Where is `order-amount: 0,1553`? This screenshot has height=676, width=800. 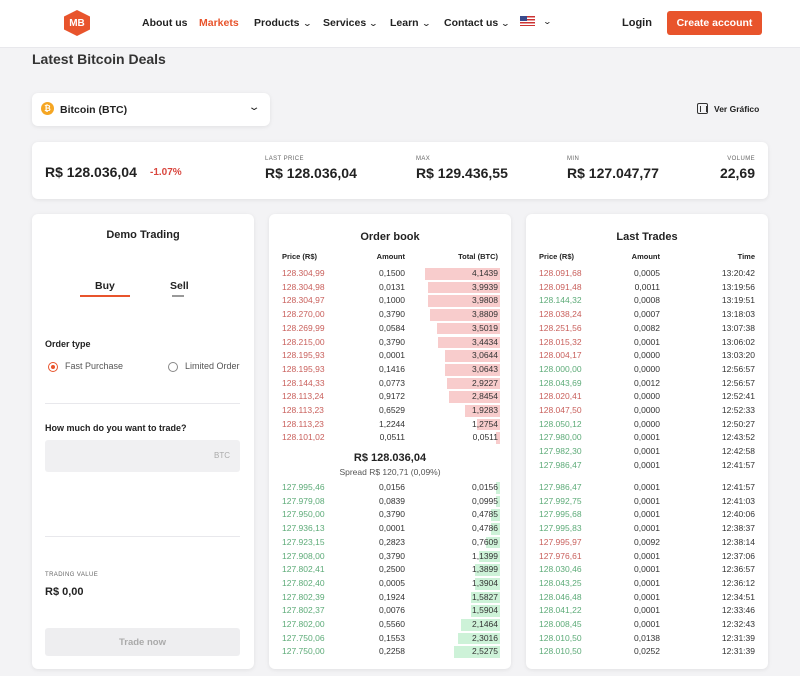
order-amount: 0,1553 is located at coordinates (392, 637).